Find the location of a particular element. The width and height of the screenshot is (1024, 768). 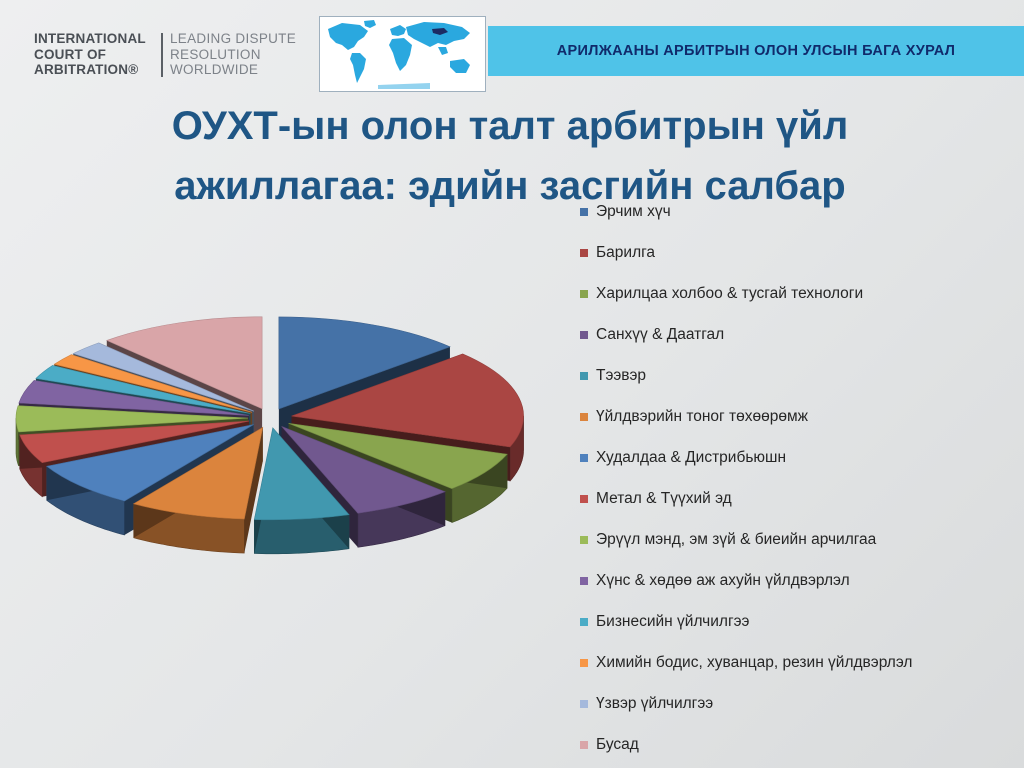

legend-item: Худалдаа & Дистрибьюшн is located at coordinates (683, 458).